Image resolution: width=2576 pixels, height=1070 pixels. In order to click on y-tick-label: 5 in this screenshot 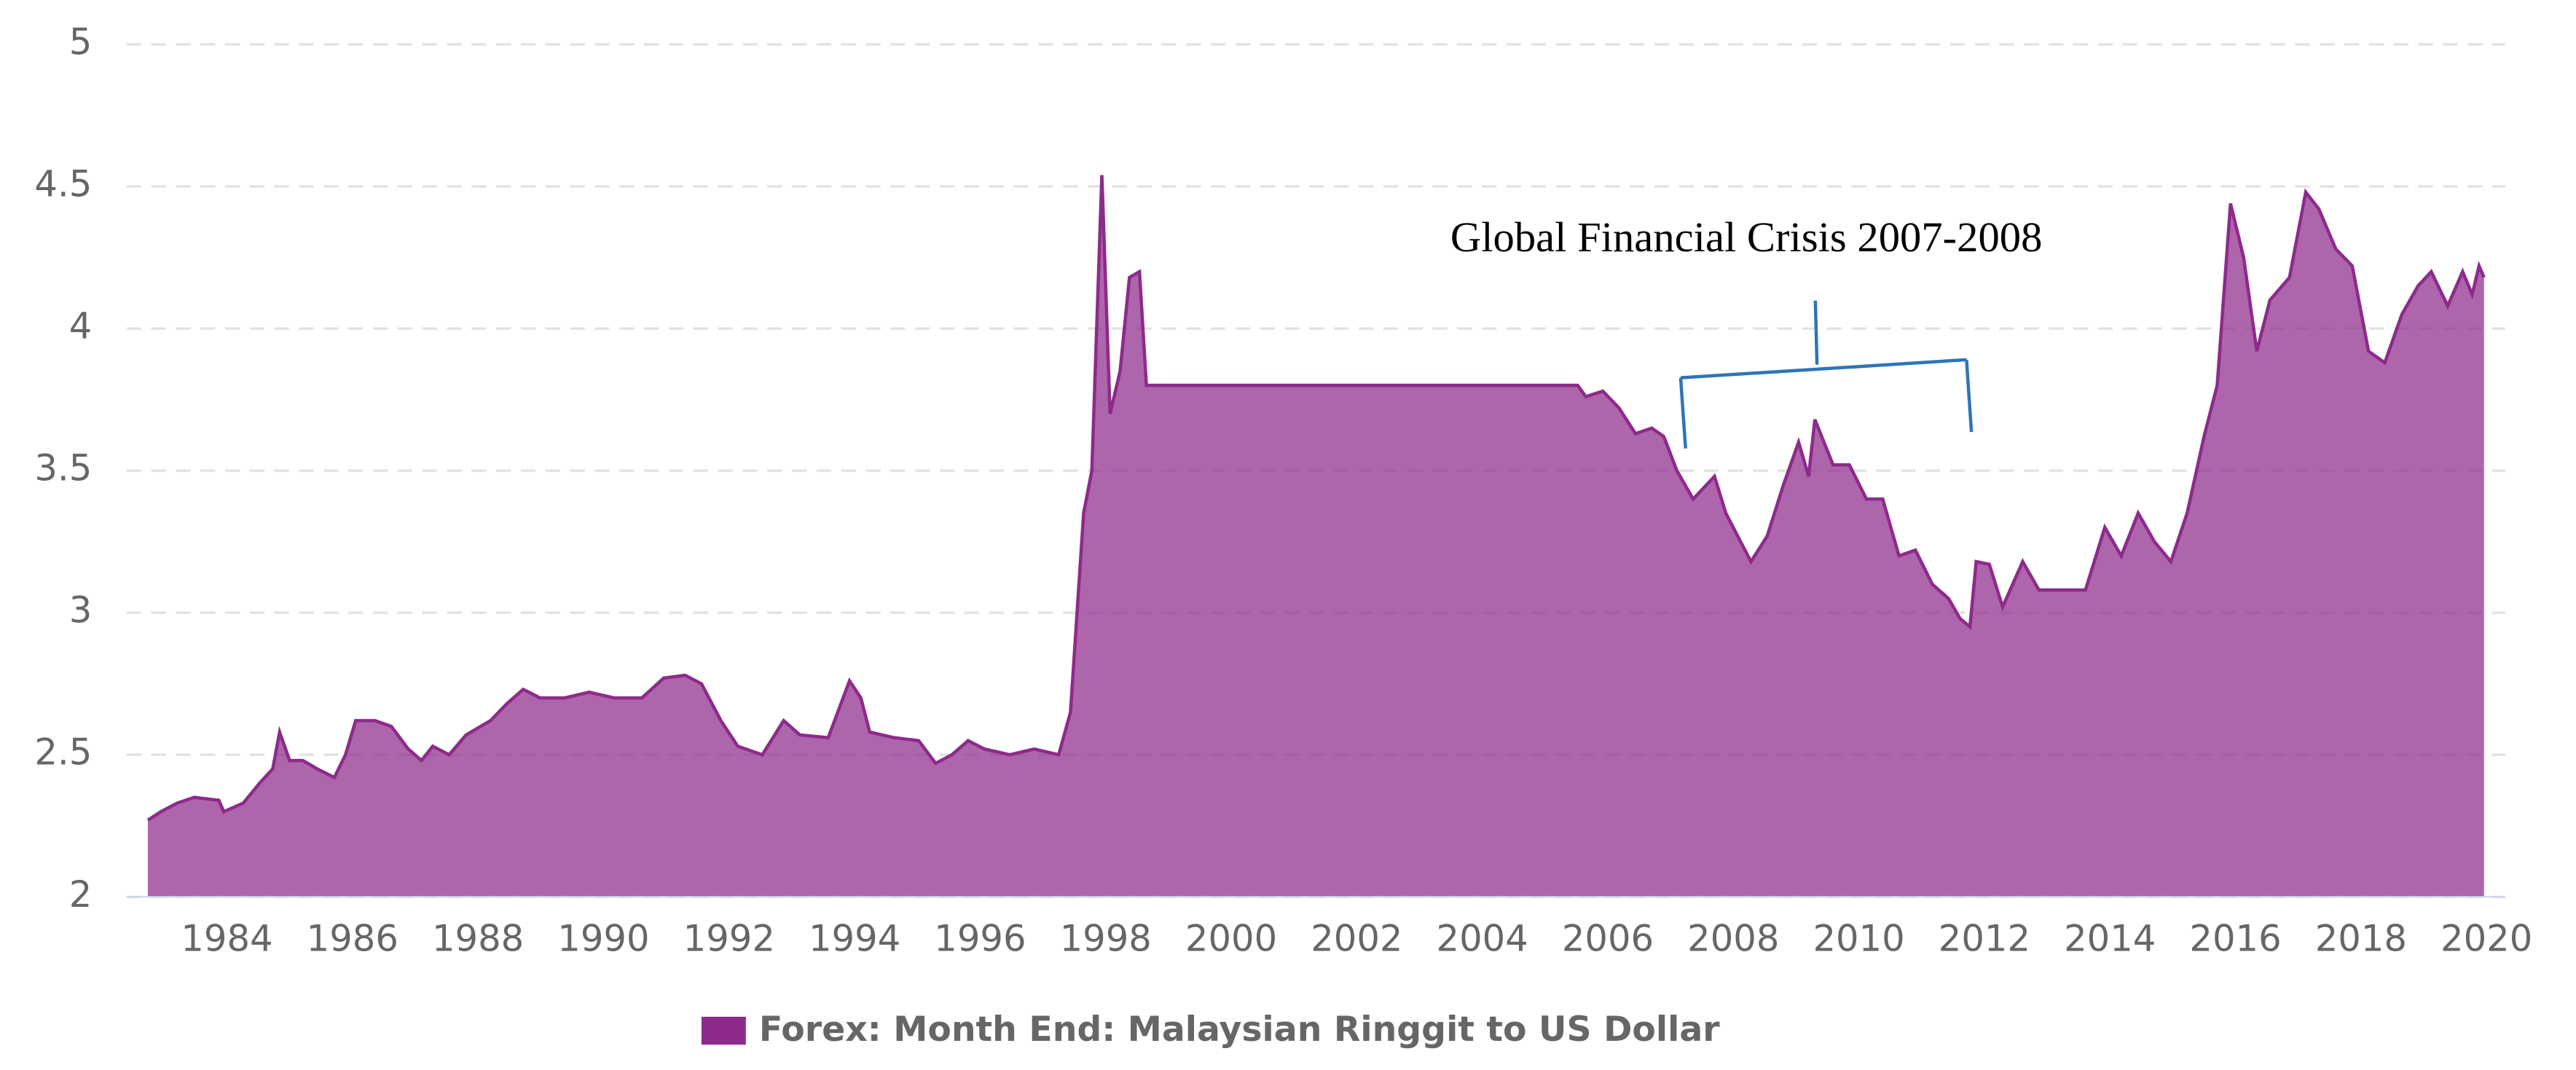, I will do `click(81, 41)`.